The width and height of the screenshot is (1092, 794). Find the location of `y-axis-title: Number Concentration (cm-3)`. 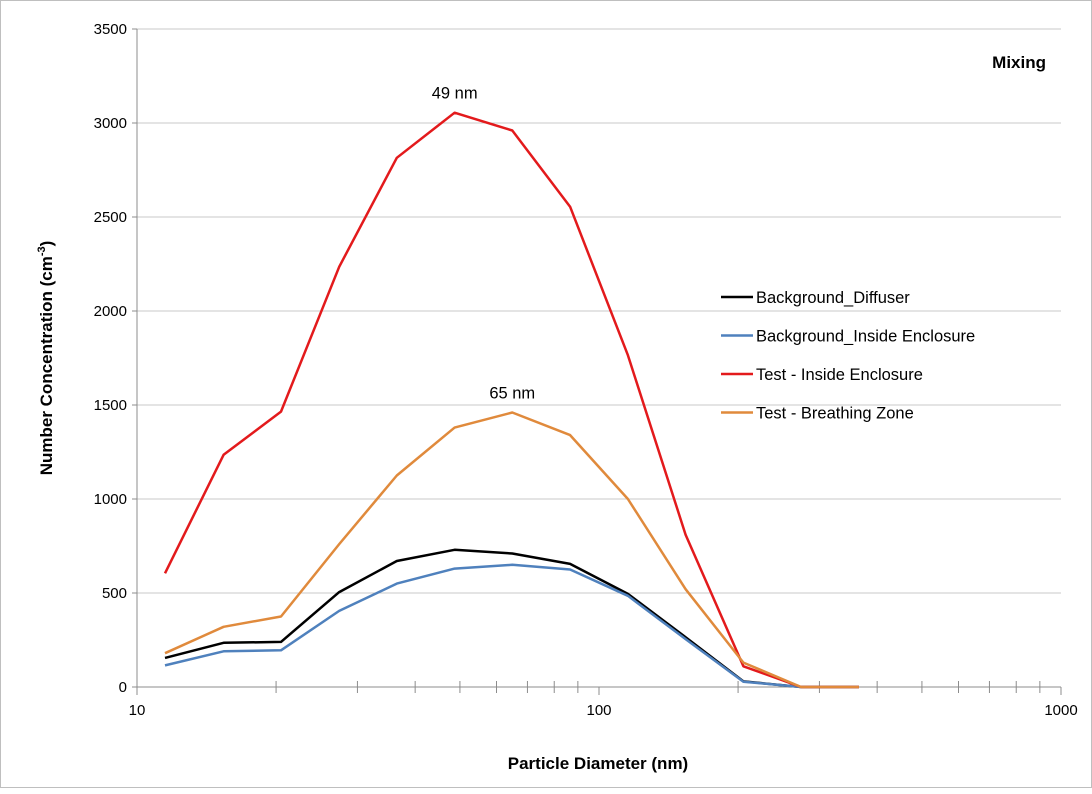

y-axis-title: Number Concentration (cm-3) is located at coordinates (46, 358).